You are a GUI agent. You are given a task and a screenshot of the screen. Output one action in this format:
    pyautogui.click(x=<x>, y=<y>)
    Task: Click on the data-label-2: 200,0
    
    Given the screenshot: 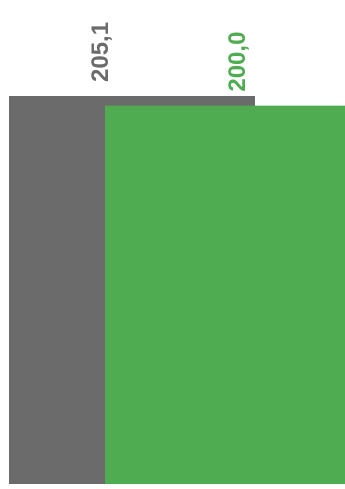 What is the action you would take?
    pyautogui.click(x=237, y=62)
    